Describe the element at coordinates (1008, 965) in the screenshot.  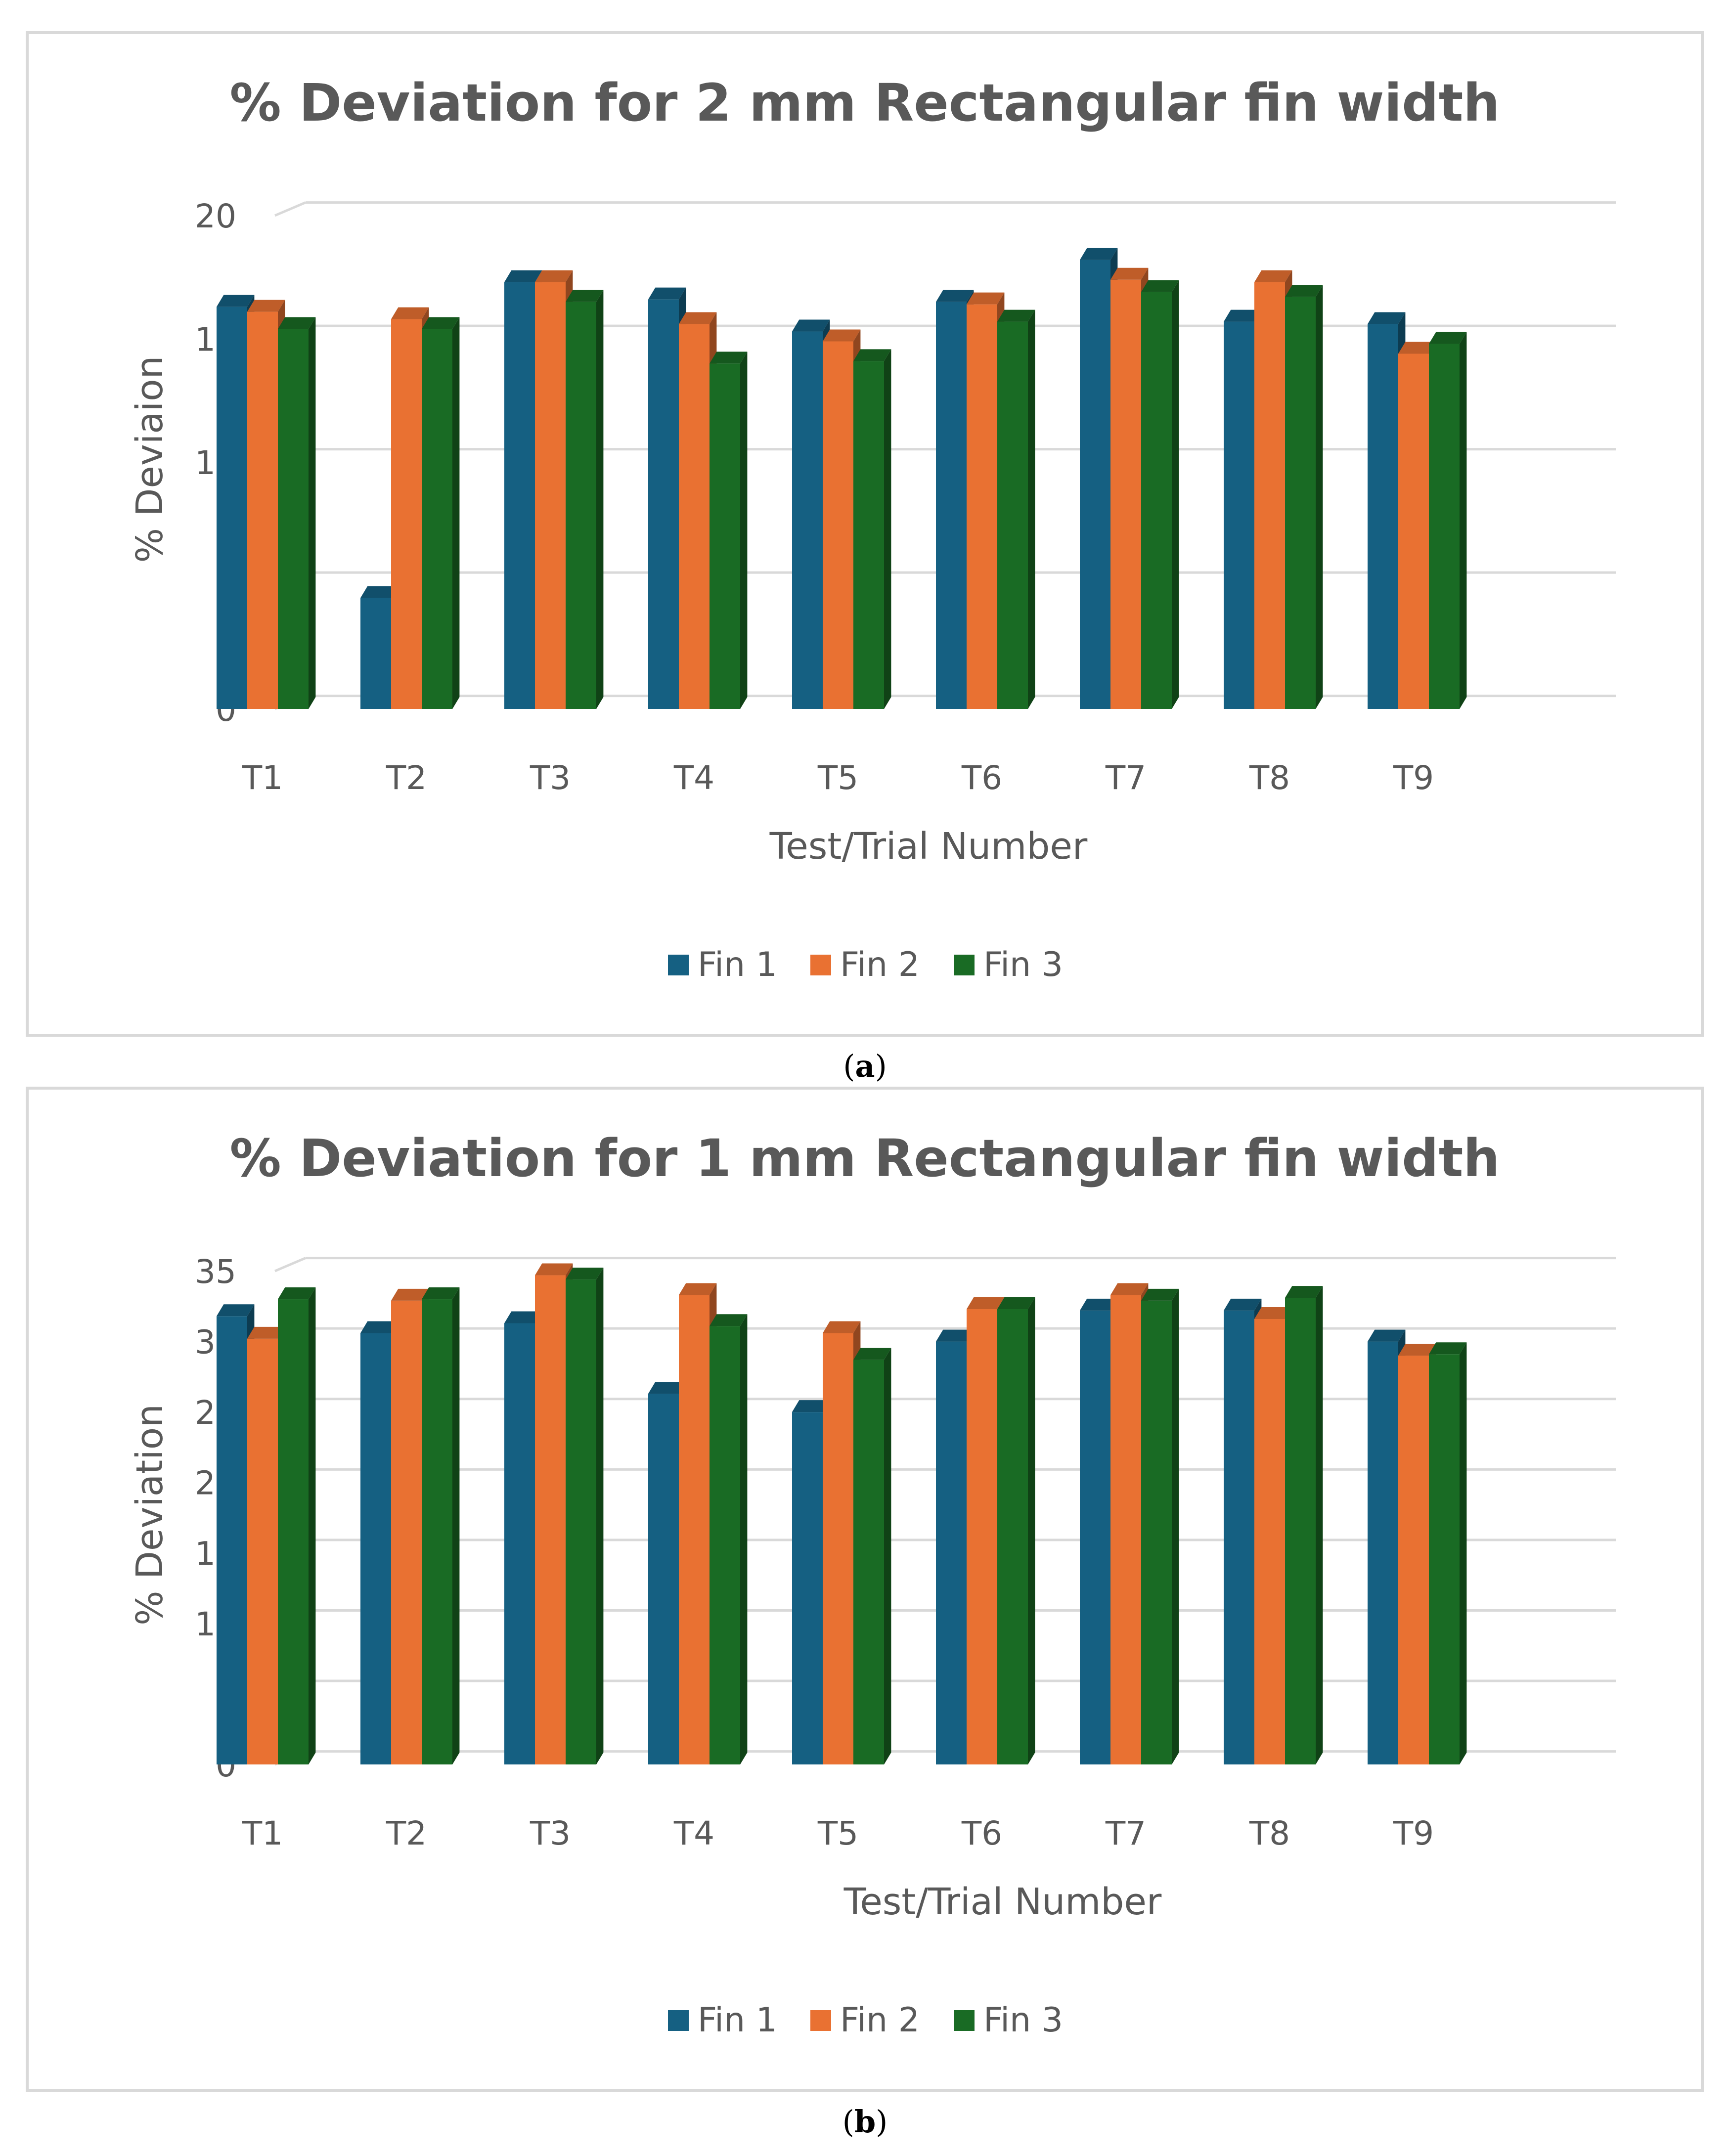
I see `chart-a-legend-item: Fin 3` at that location.